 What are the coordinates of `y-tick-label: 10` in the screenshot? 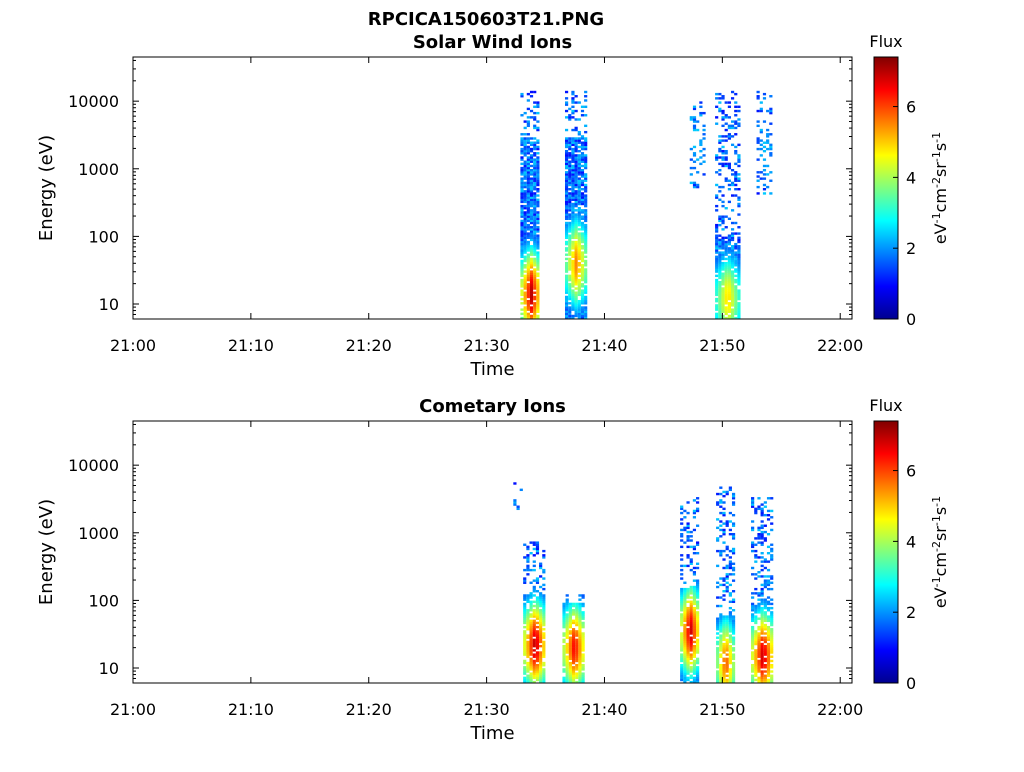 It's located at (109, 668).